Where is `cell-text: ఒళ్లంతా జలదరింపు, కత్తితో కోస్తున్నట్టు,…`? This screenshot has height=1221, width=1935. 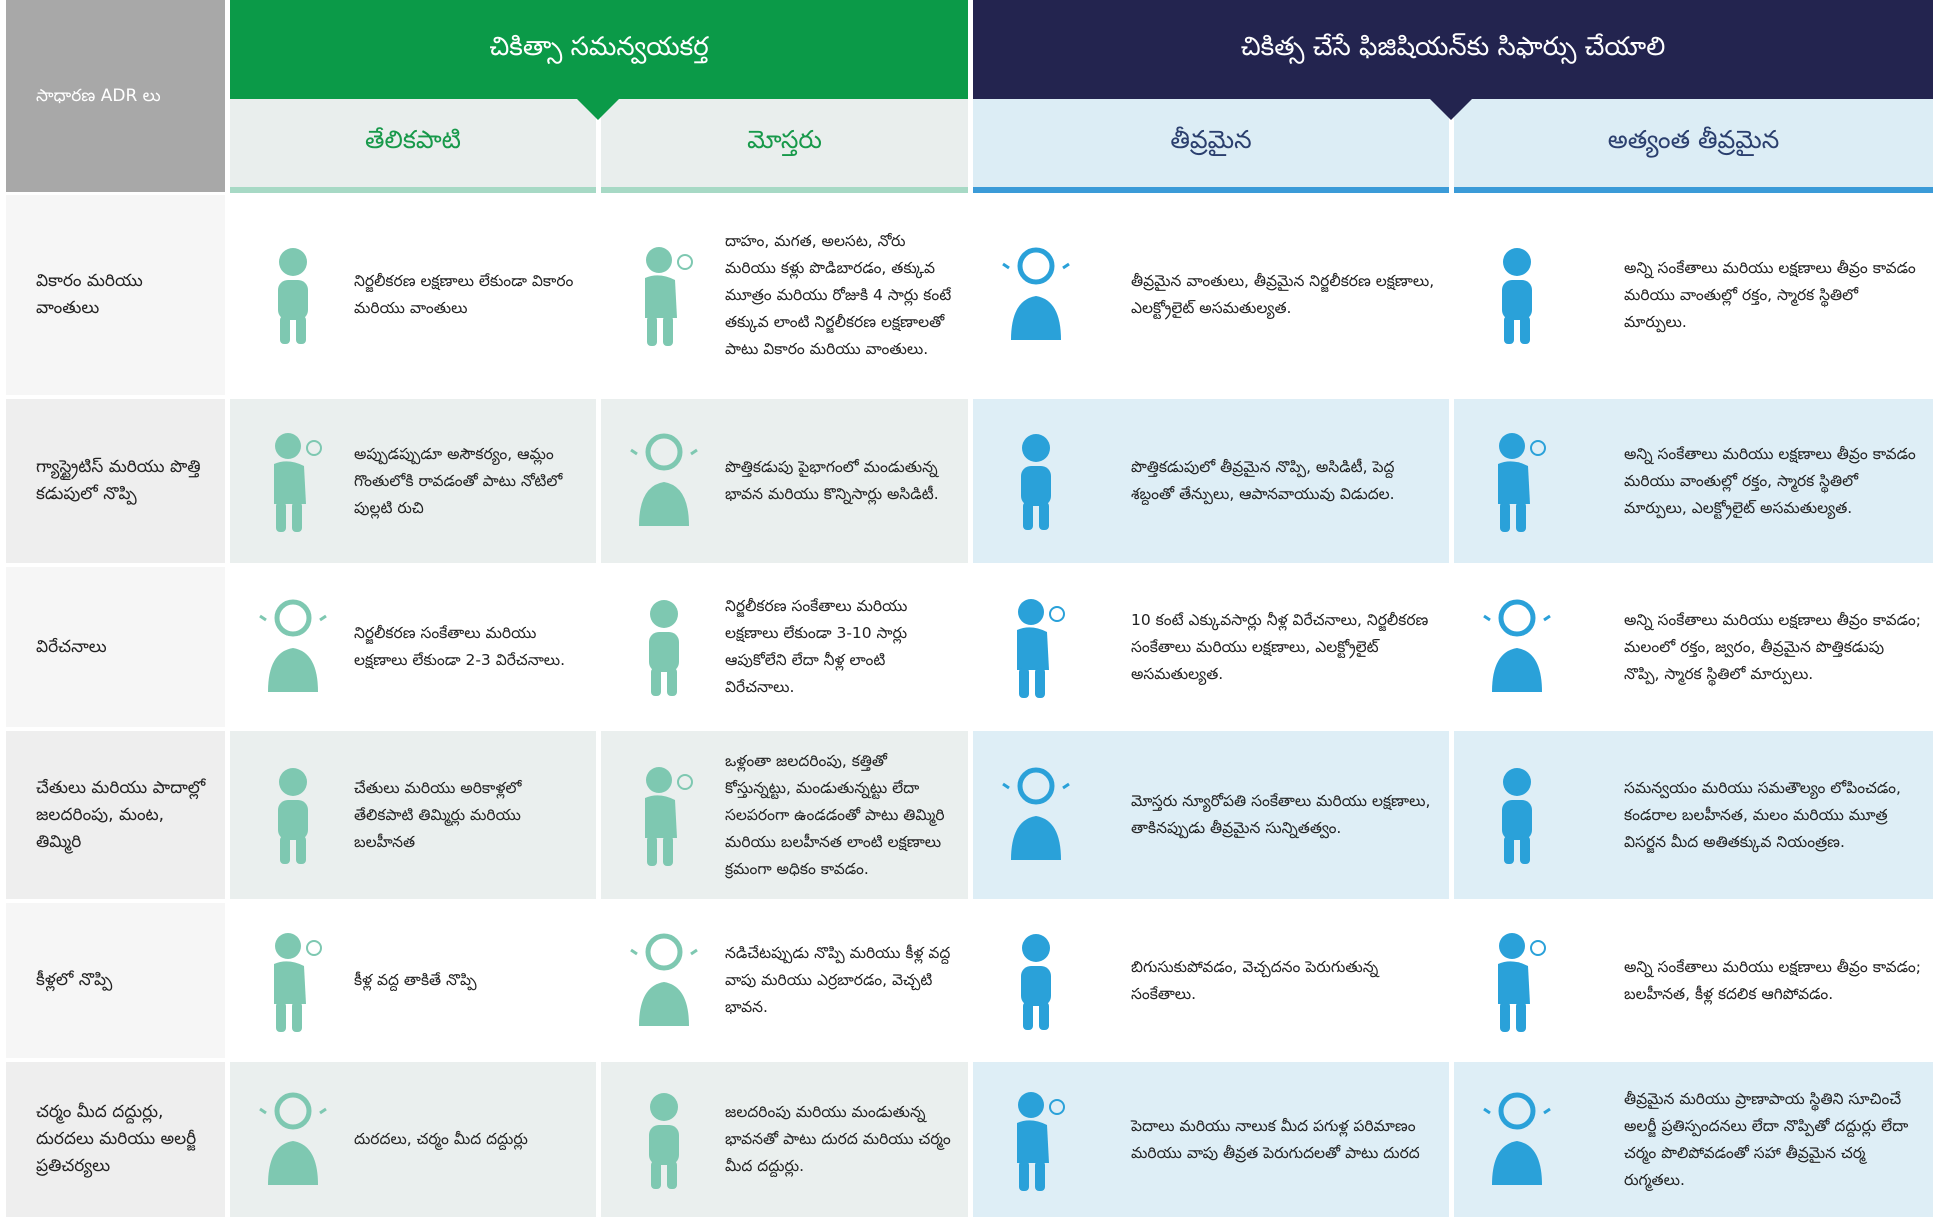 cell-text: ఒళ్లంతా జలదరింపు, కత్తితో కోస్తున్నట్టు,… is located at coordinates (835, 814).